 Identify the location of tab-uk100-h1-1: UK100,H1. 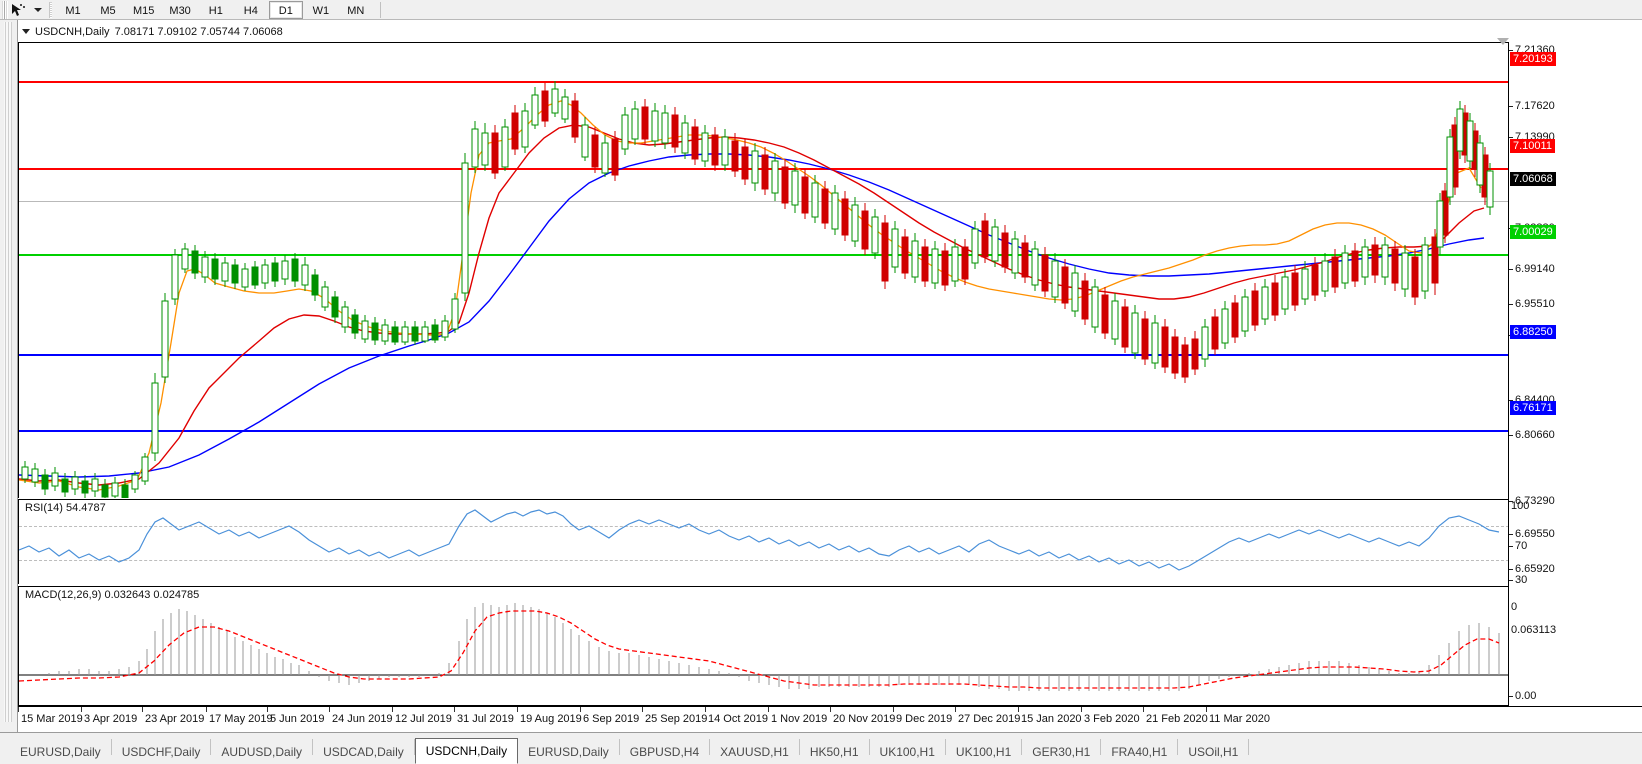
(907, 752).